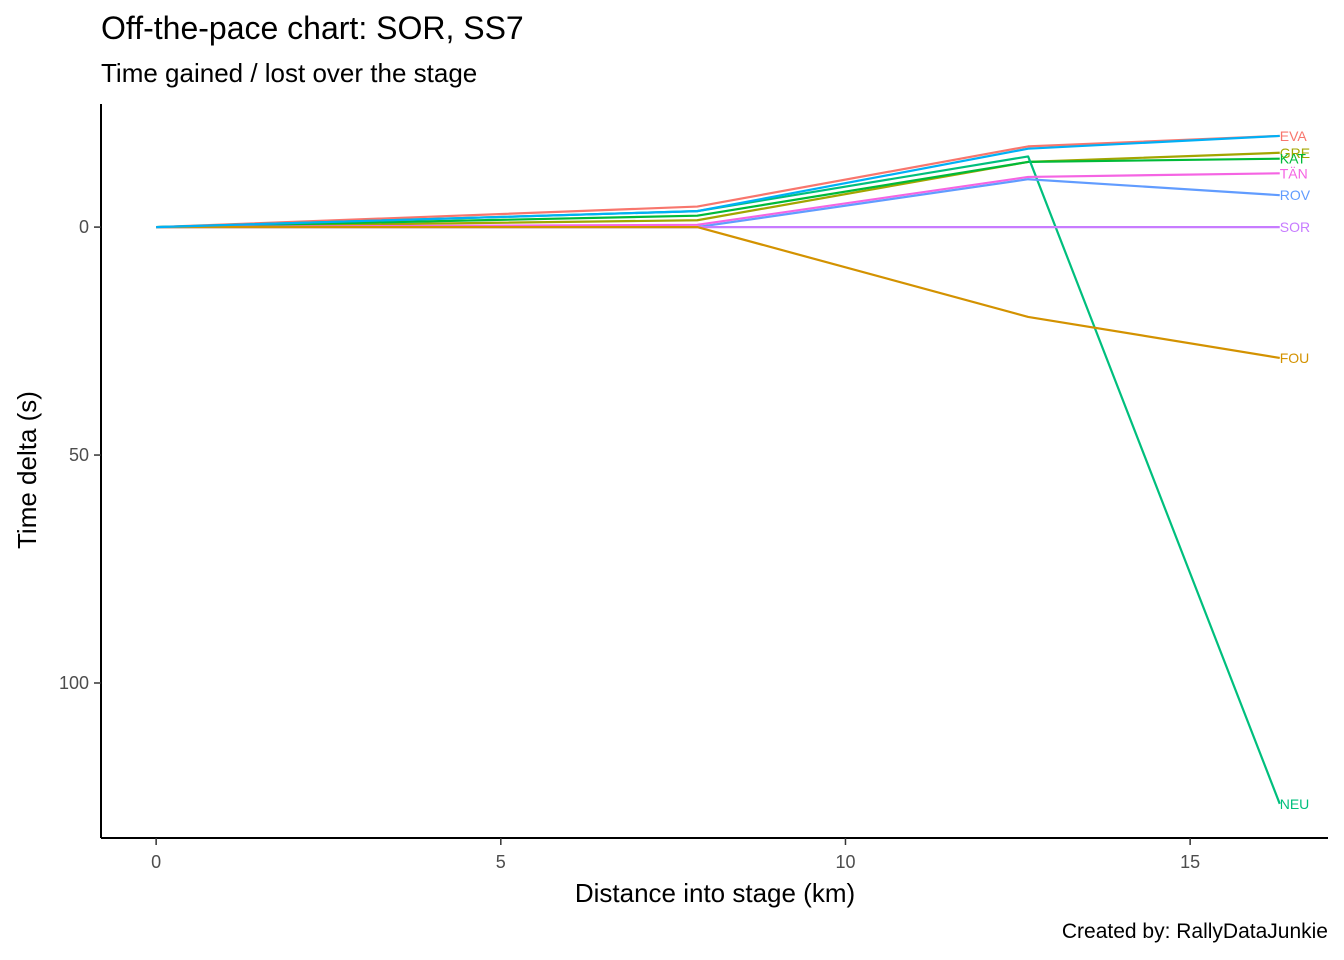 The image size is (1344, 960). I want to click on series-end-label: SOR, so click(1295, 227).